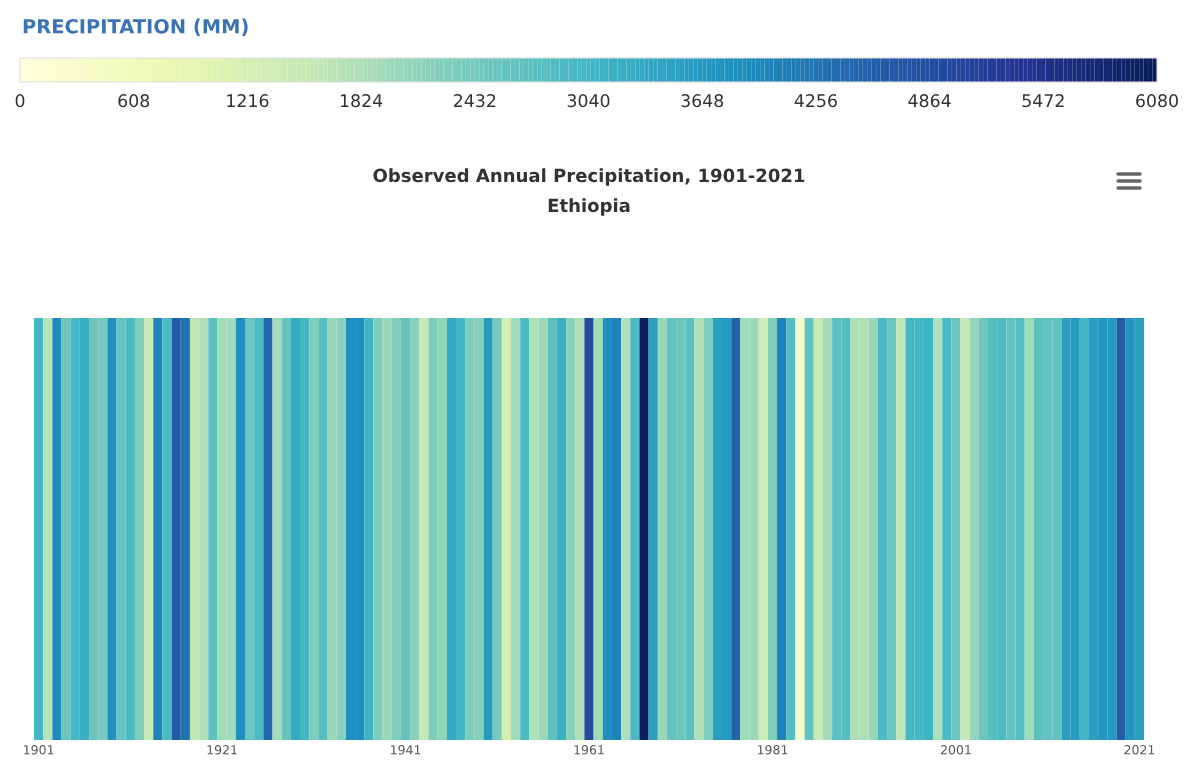  Describe the element at coordinates (702, 101) in the screenshot. I see `color-bar-label: 3648` at that location.